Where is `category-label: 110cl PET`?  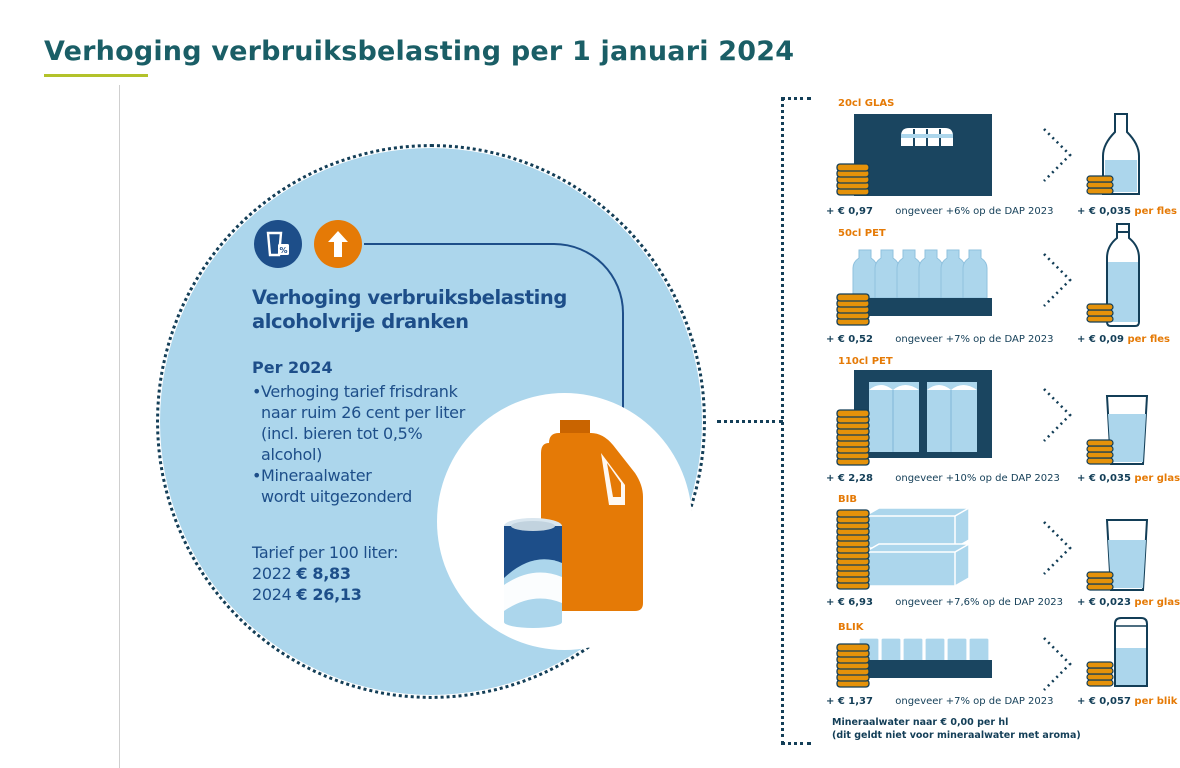 category-label: 110cl PET is located at coordinates (865, 361).